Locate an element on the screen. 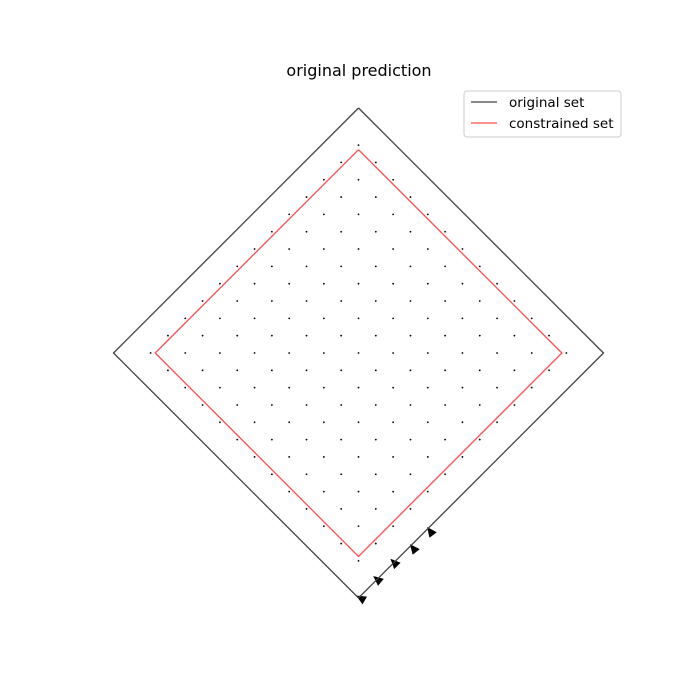 The height and width of the screenshot is (700, 700). legend: original set constrained set is located at coordinates (542, 114).